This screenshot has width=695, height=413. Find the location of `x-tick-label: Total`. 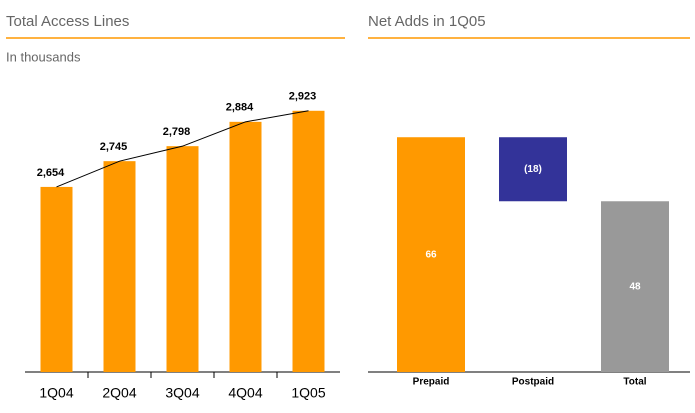

x-tick-label: Total is located at coordinates (634, 382).